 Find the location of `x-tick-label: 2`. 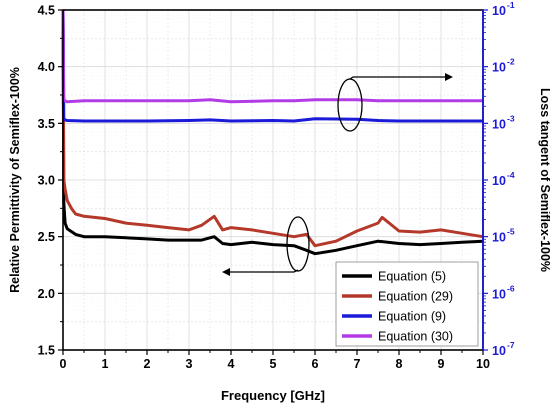

x-tick-label: 2 is located at coordinates (147, 364).